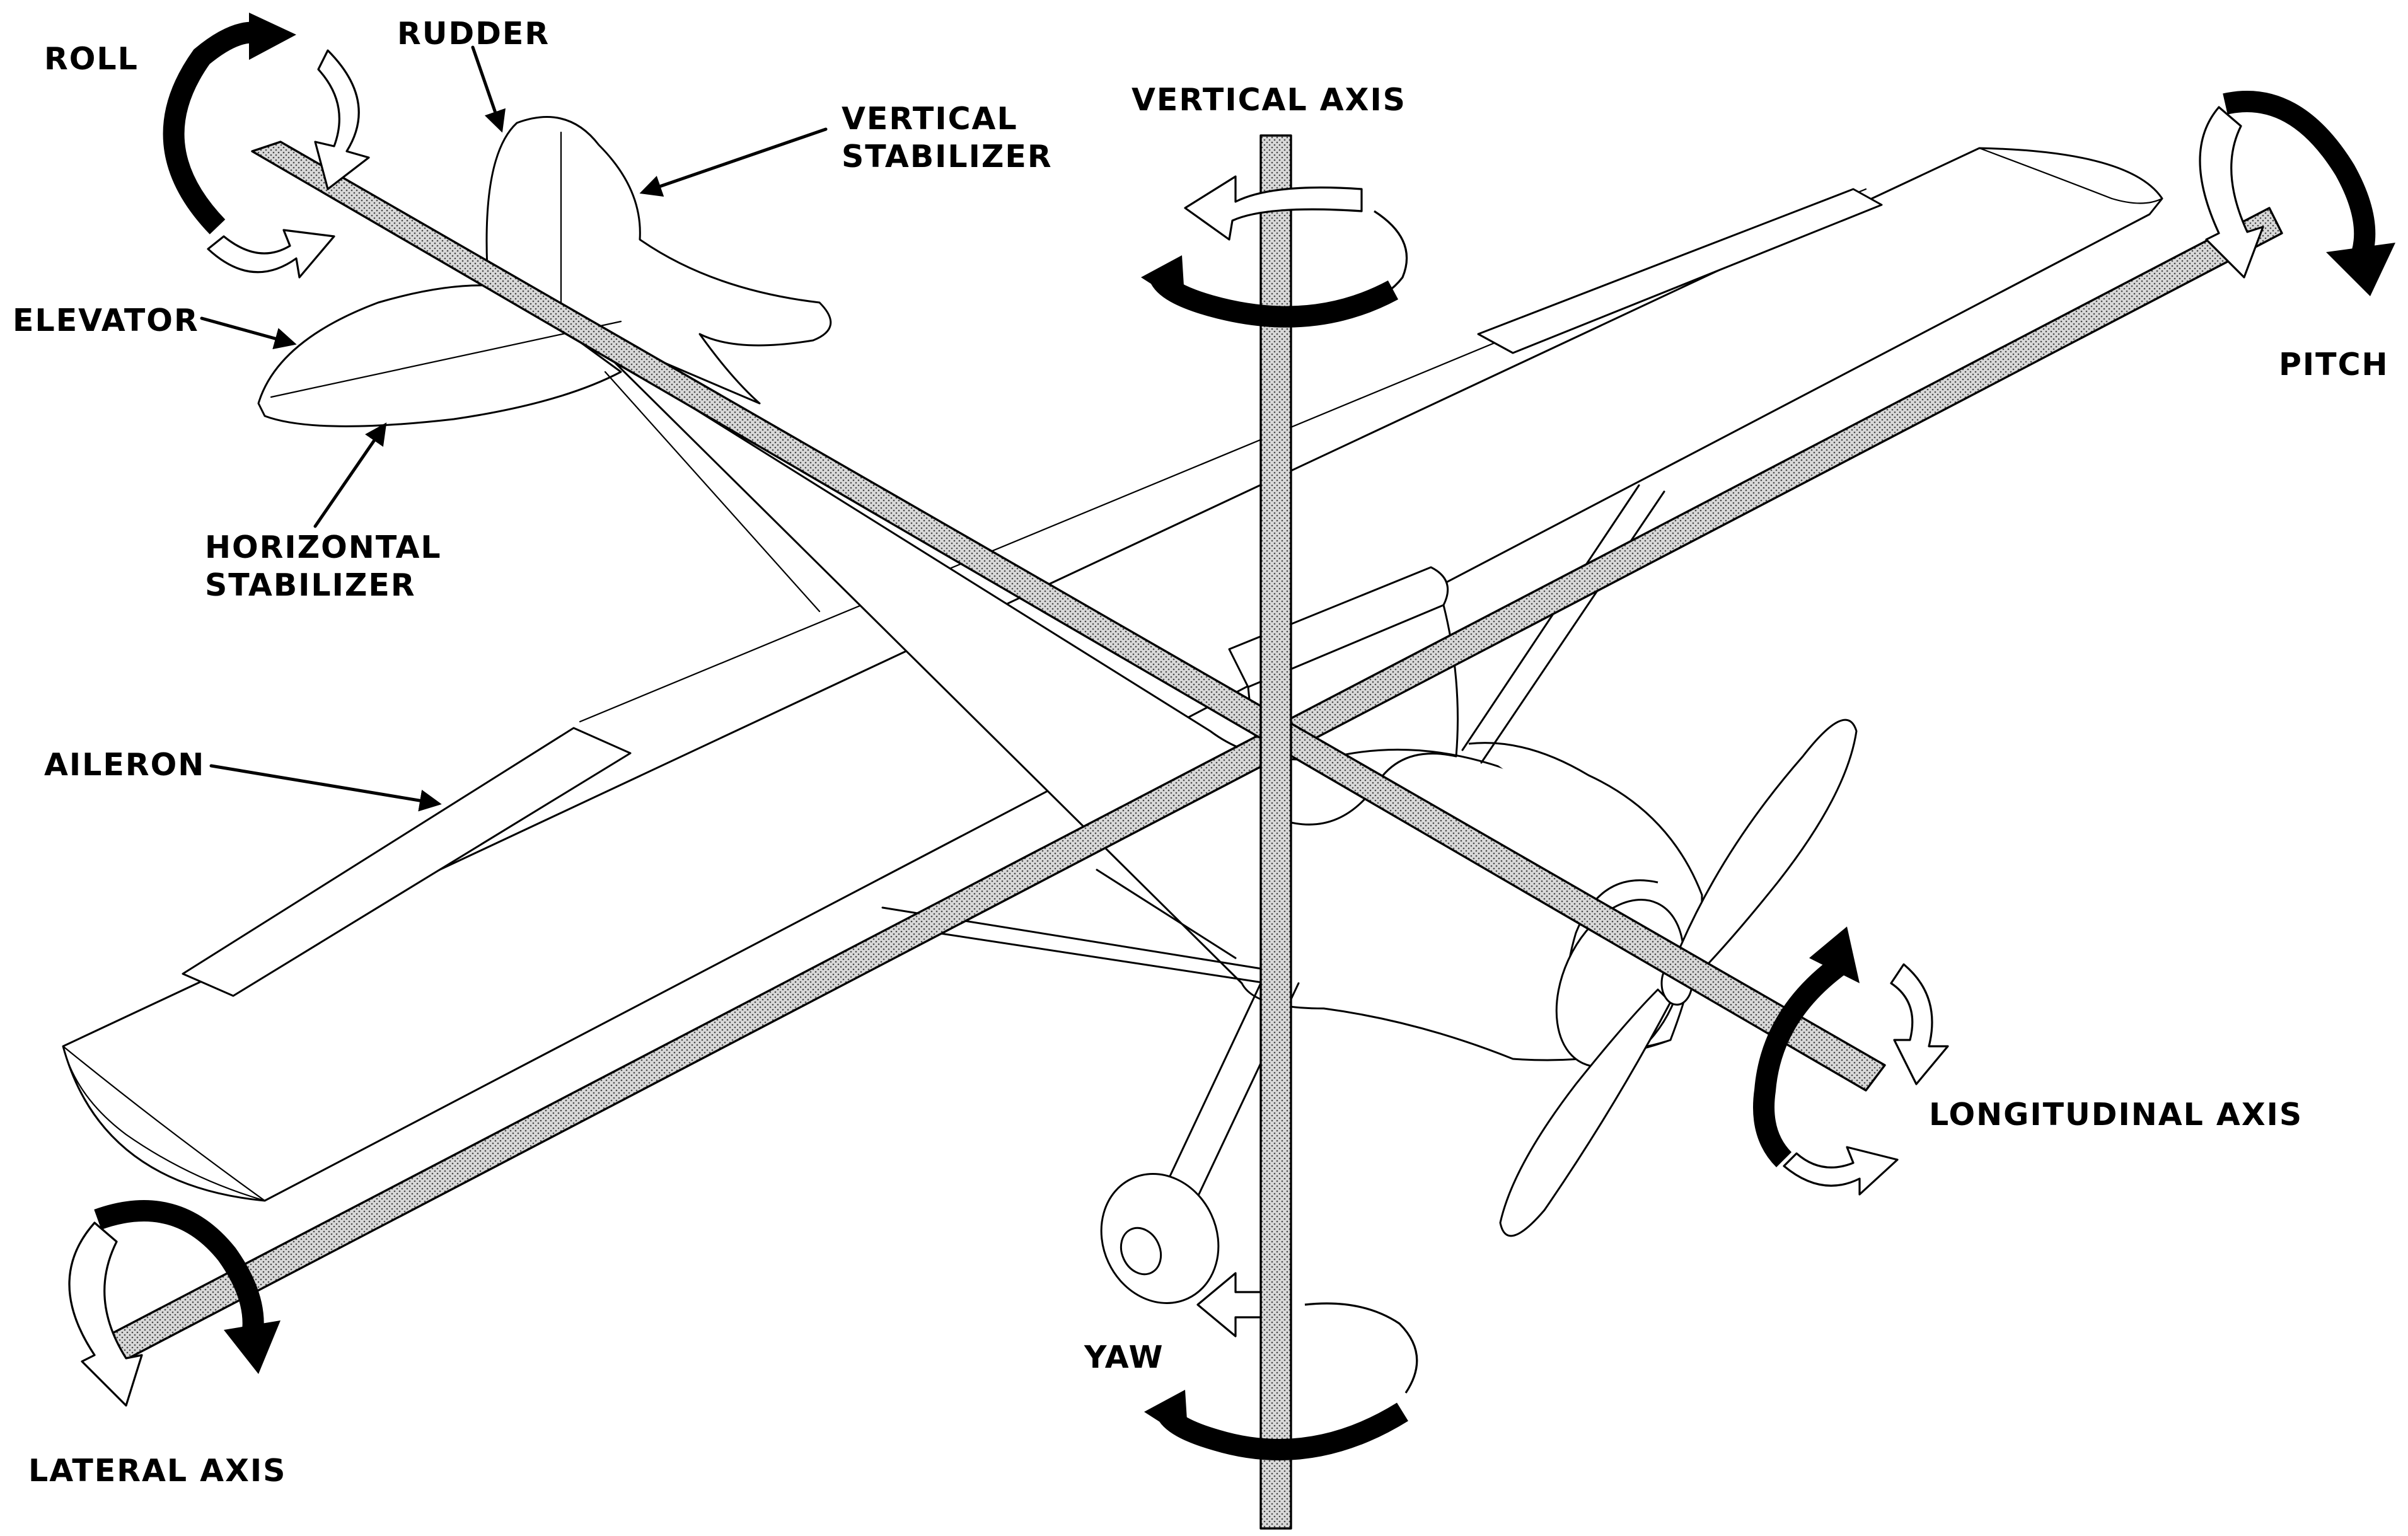  I want to click on propeller-blade-lower, so click(1586, 1112).